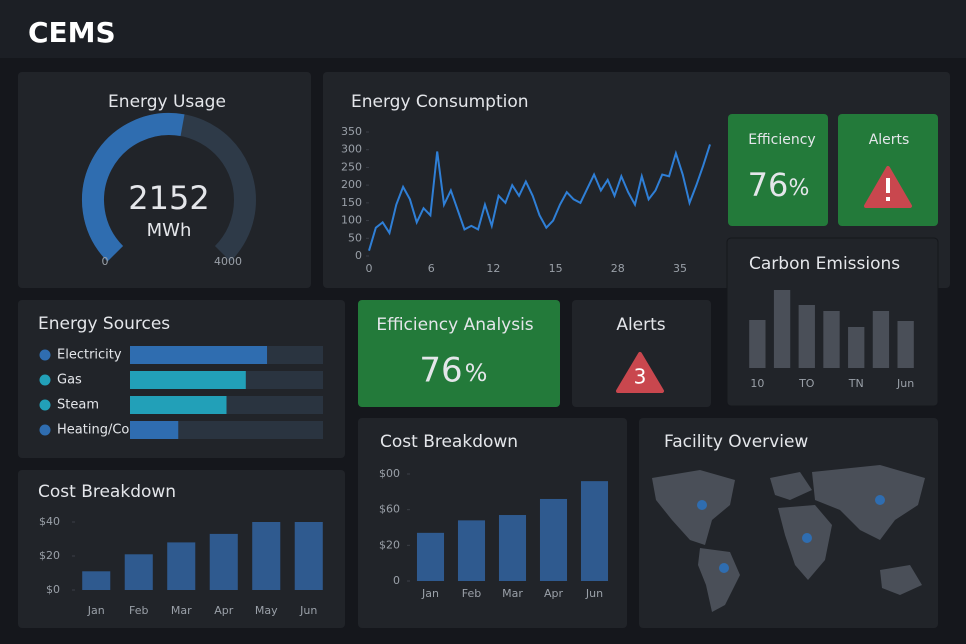  Describe the element at coordinates (483, 29) in the screenshot. I see `header-bar` at that location.